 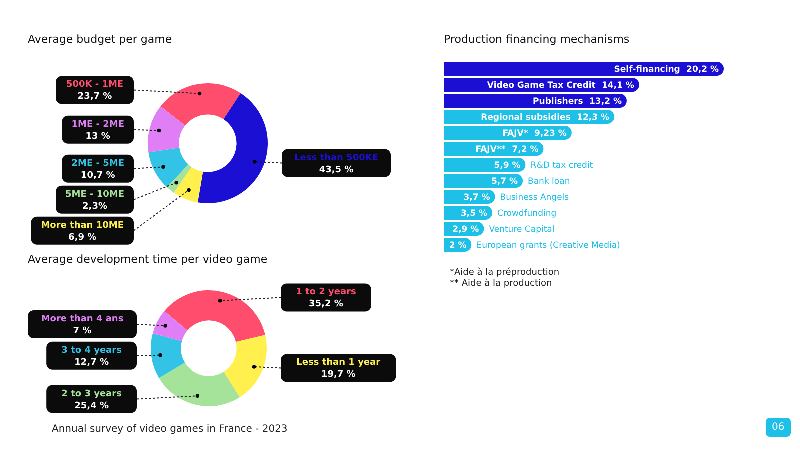 What do you see at coordinates (618, 86) in the screenshot?
I see `data-label: 14,1 %` at bounding box center [618, 86].